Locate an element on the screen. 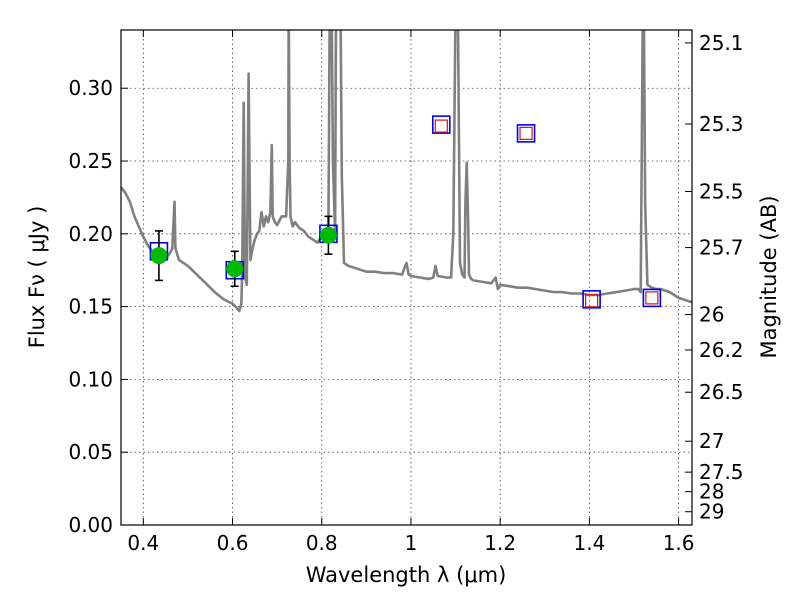 This screenshot has width=800, height=600. x-axis-label: Wavelength λ (μm) is located at coordinates (406, 575).